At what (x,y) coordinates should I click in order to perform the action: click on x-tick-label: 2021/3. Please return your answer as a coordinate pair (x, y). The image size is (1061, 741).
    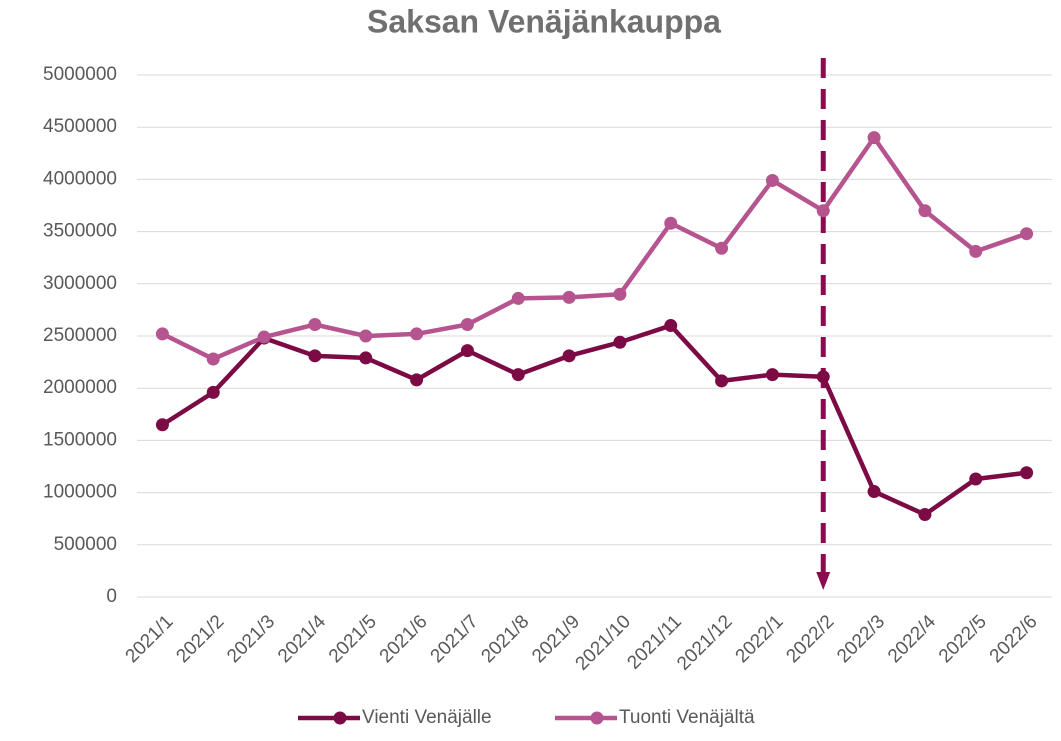
    Looking at the image, I should click on (251, 639).